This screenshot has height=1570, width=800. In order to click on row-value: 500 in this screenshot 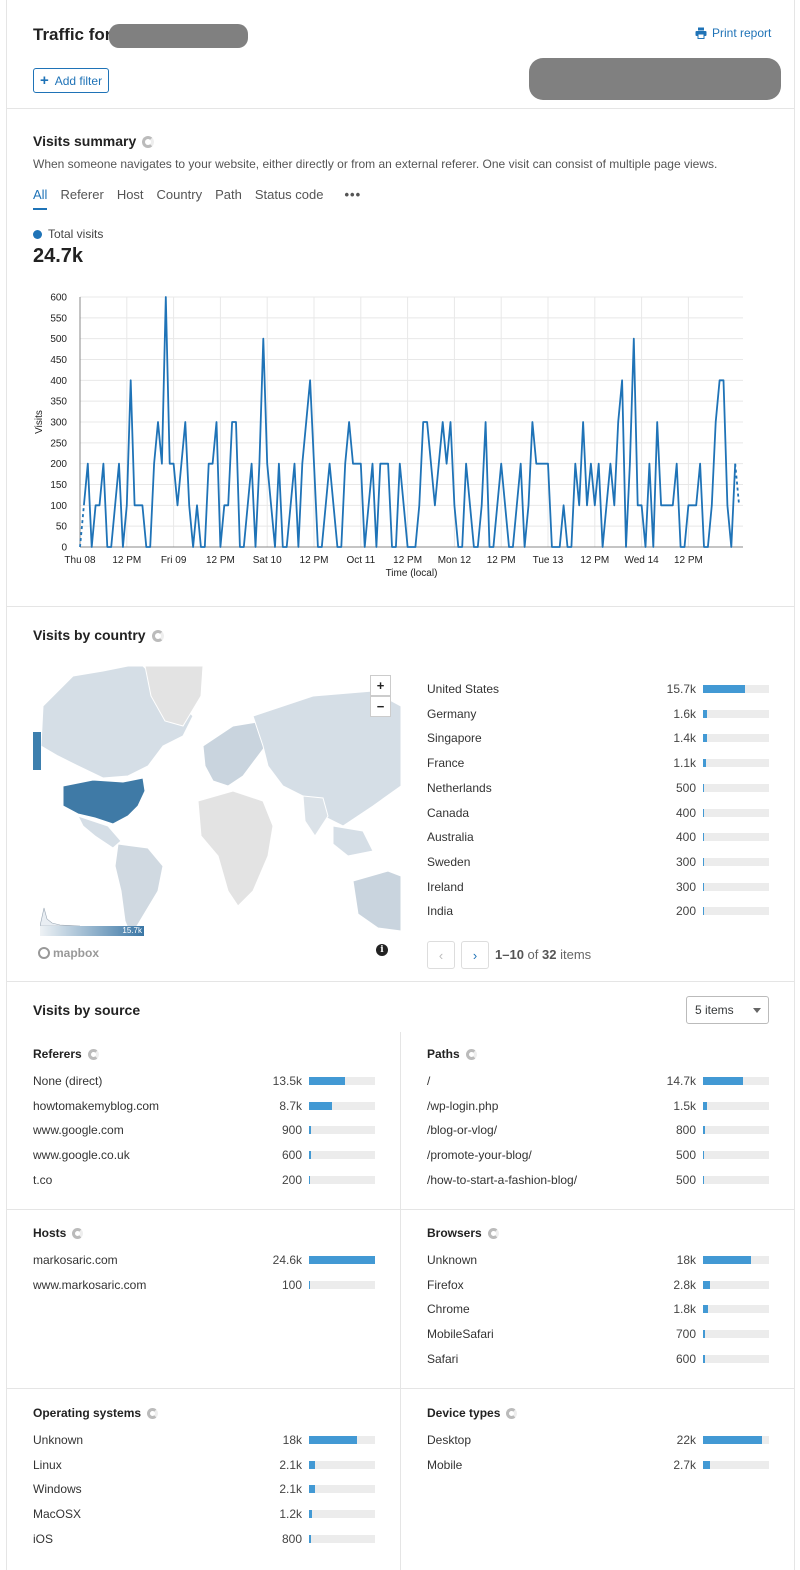, I will do `click(685, 1179)`.